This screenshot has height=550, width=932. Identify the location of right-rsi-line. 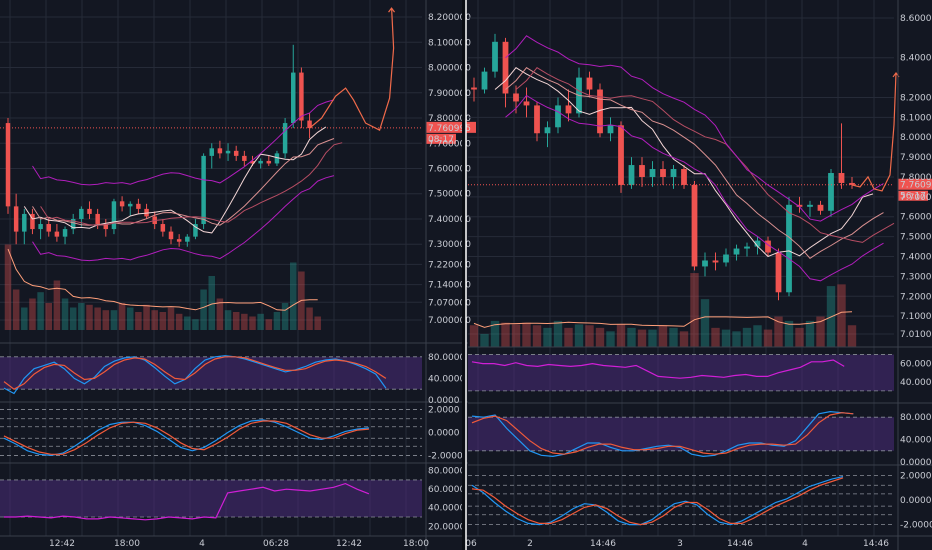
(658, 369).